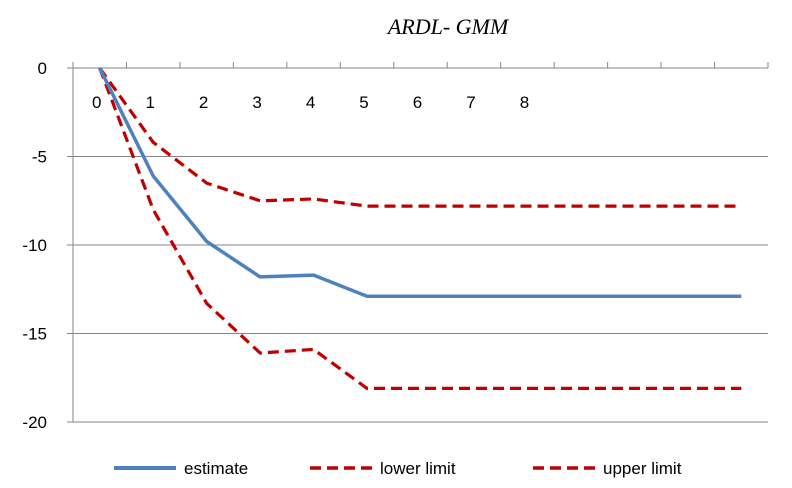  I want to click on y-tick-label: 0, so click(42, 68).